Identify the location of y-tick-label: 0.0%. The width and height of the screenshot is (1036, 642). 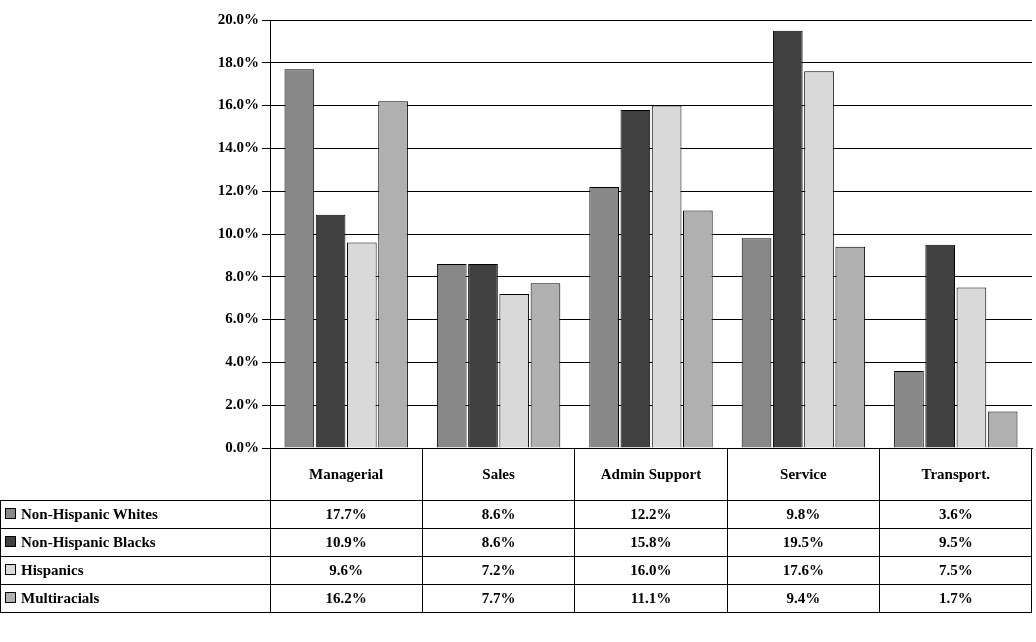
(242, 446).